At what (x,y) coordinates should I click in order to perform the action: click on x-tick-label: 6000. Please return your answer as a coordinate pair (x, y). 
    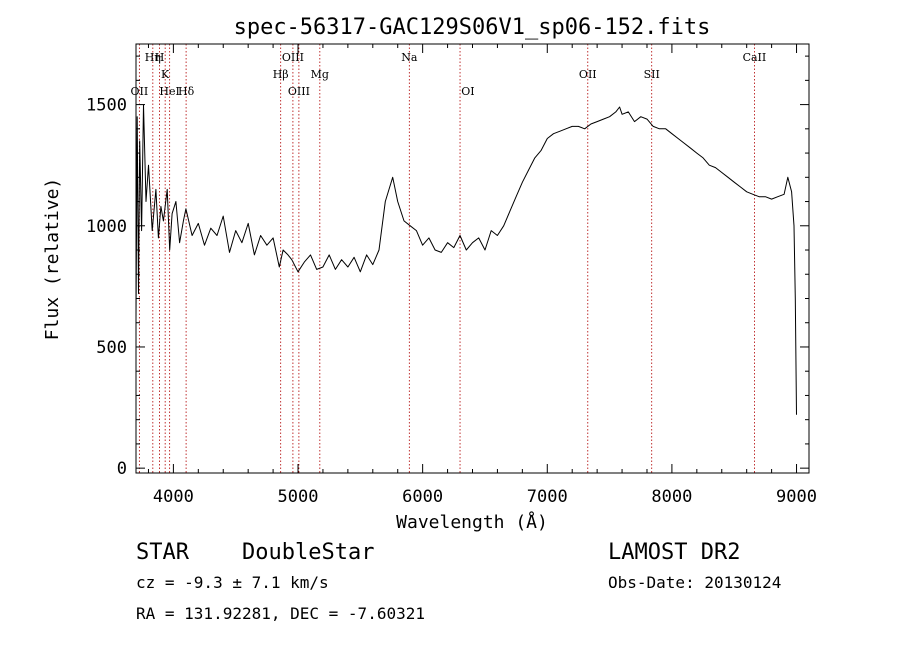
    Looking at the image, I should click on (422, 497).